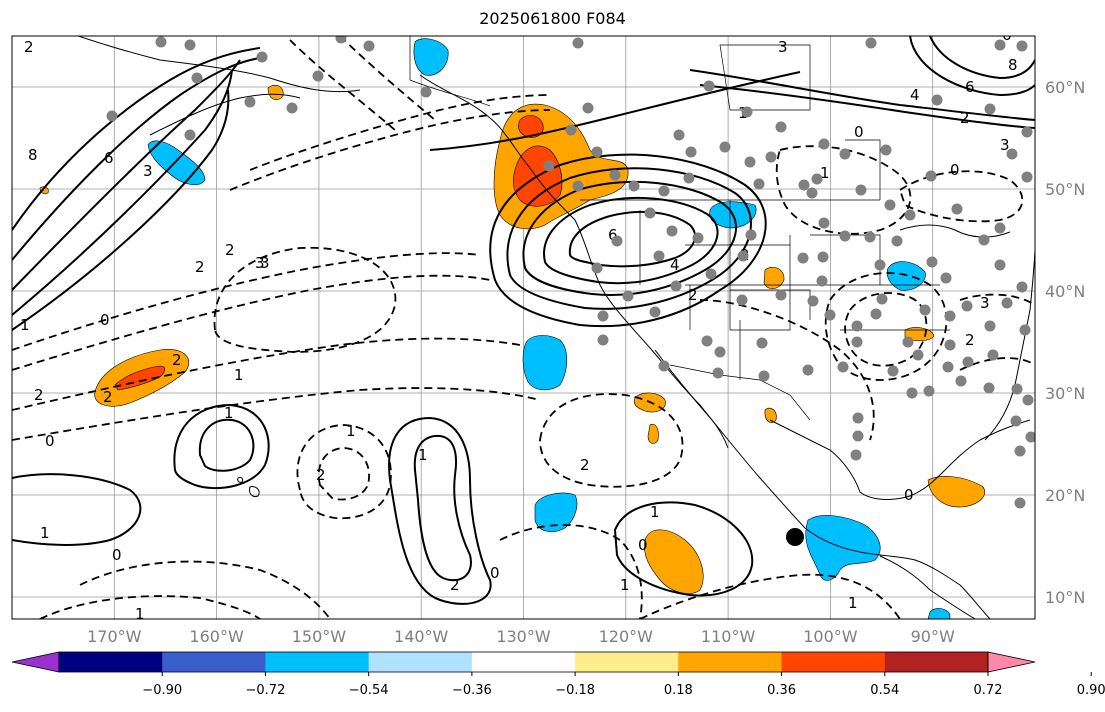  Describe the element at coordinates (545, 363) in the screenshot. I see `negative-anomaly-pacific-35n` at that location.